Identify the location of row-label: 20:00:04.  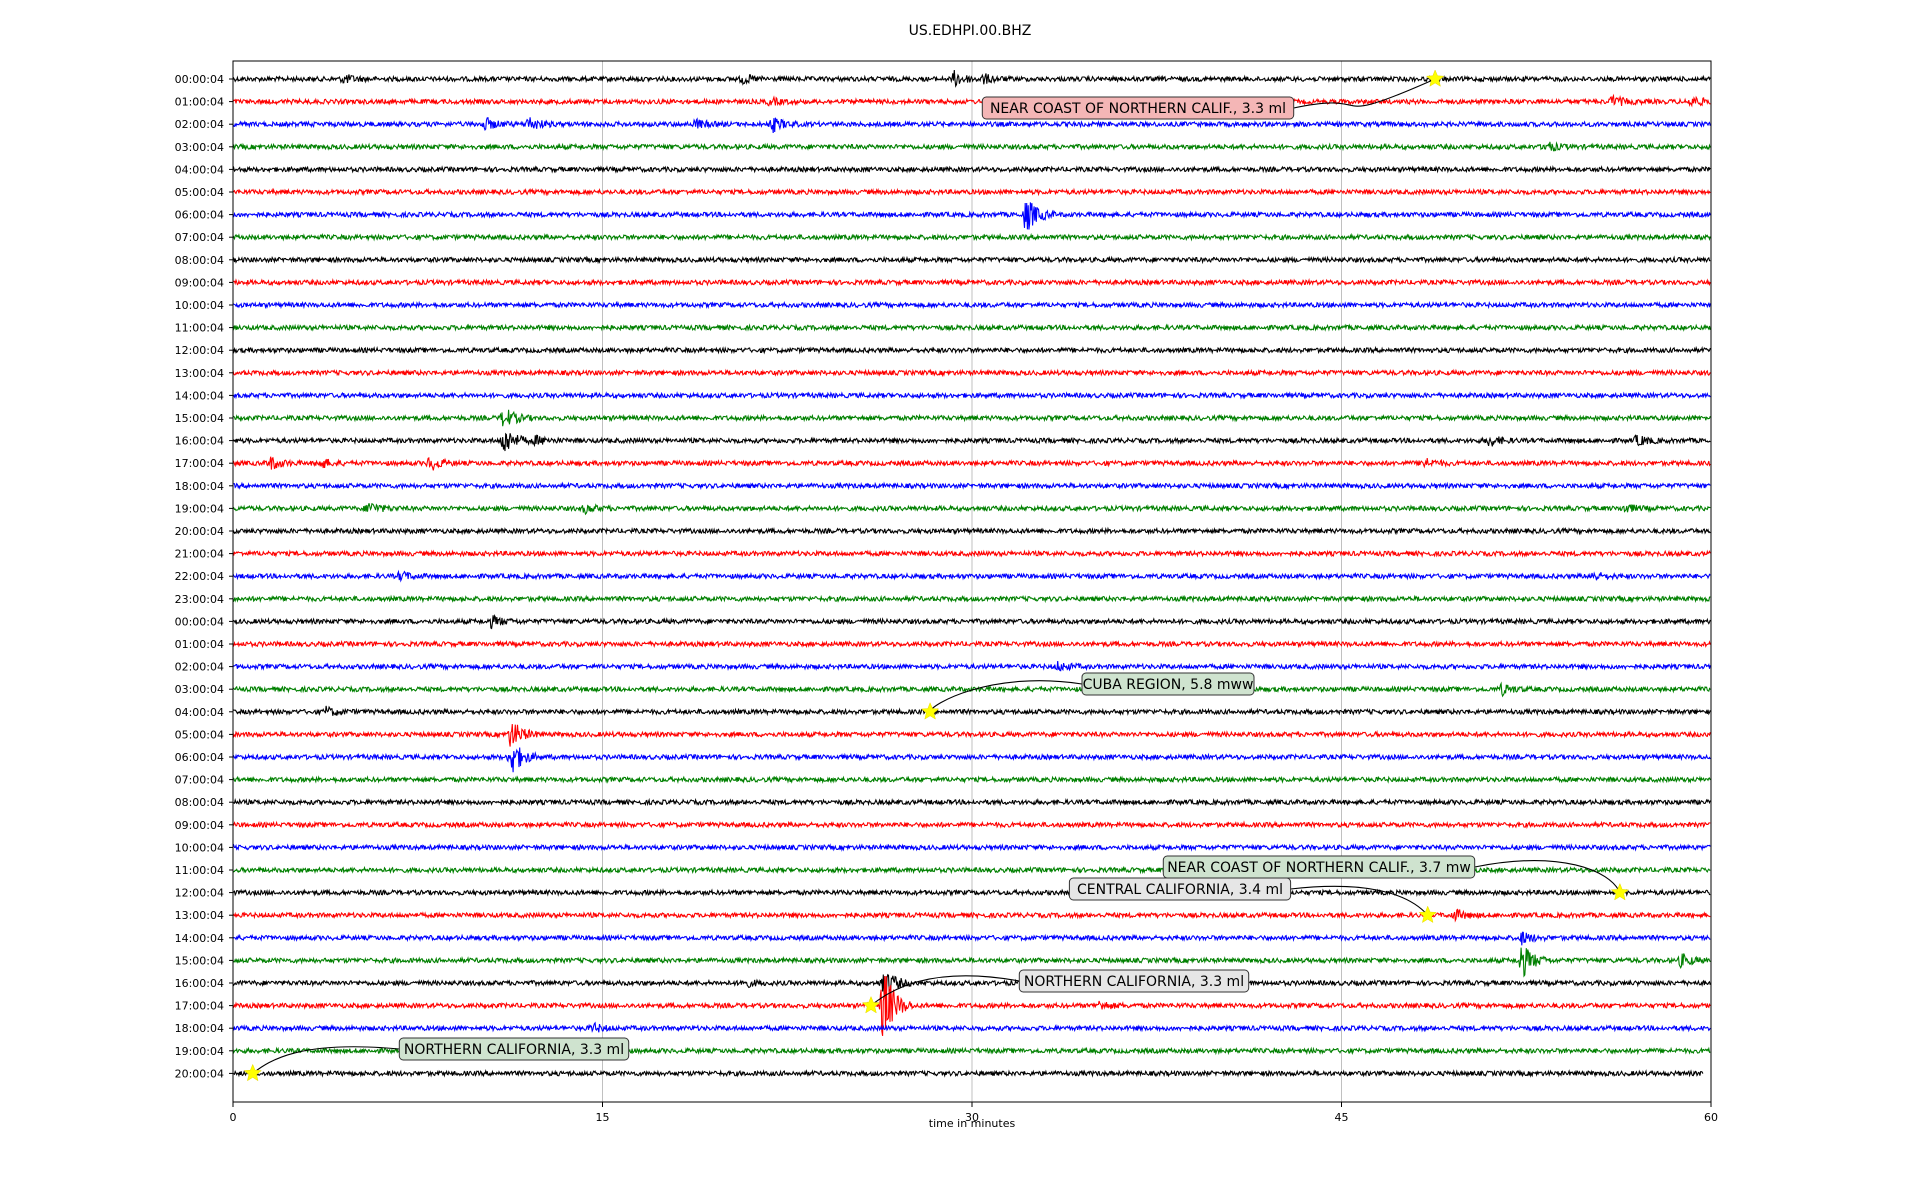
(199, 531).